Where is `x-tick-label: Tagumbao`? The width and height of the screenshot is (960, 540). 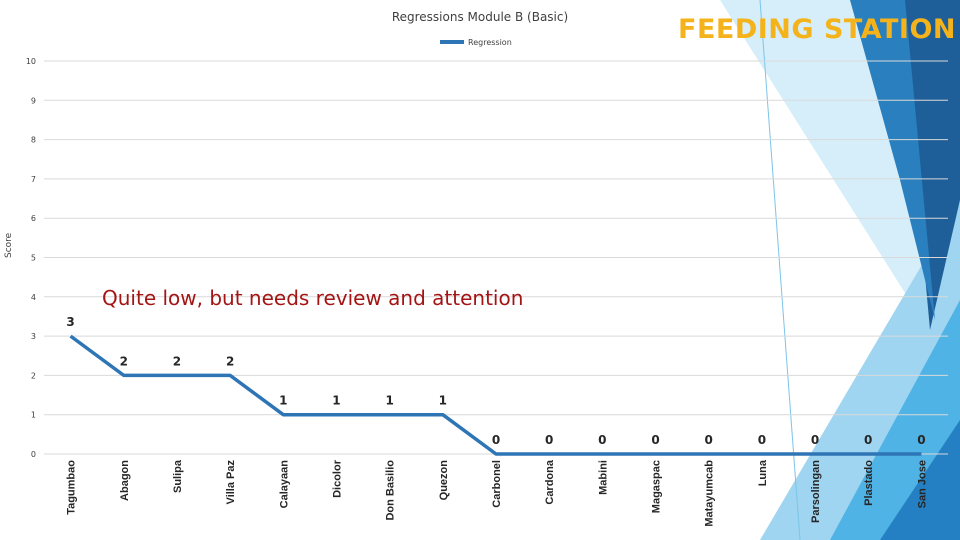 x-tick-label: Tagumbao is located at coordinates (72, 487).